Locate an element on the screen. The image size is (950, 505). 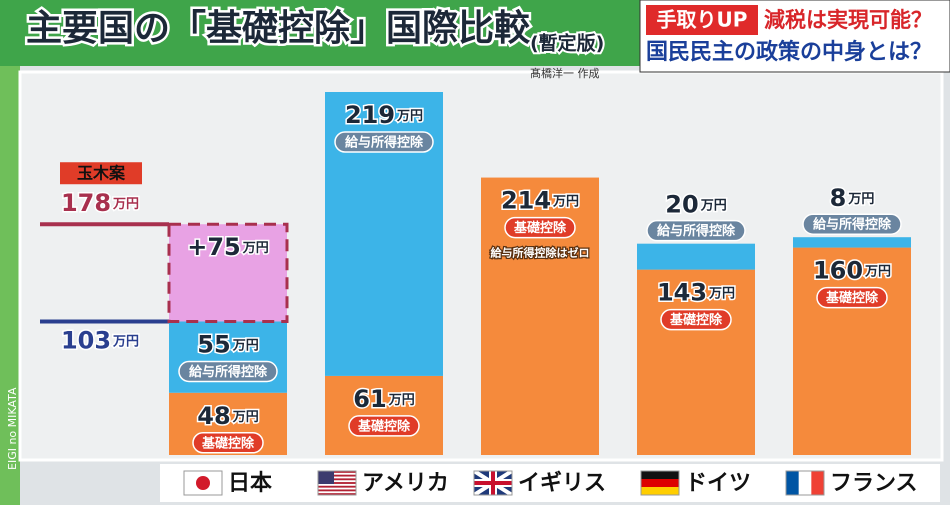
reference-label: 103 万円 is located at coordinates (100, 340).